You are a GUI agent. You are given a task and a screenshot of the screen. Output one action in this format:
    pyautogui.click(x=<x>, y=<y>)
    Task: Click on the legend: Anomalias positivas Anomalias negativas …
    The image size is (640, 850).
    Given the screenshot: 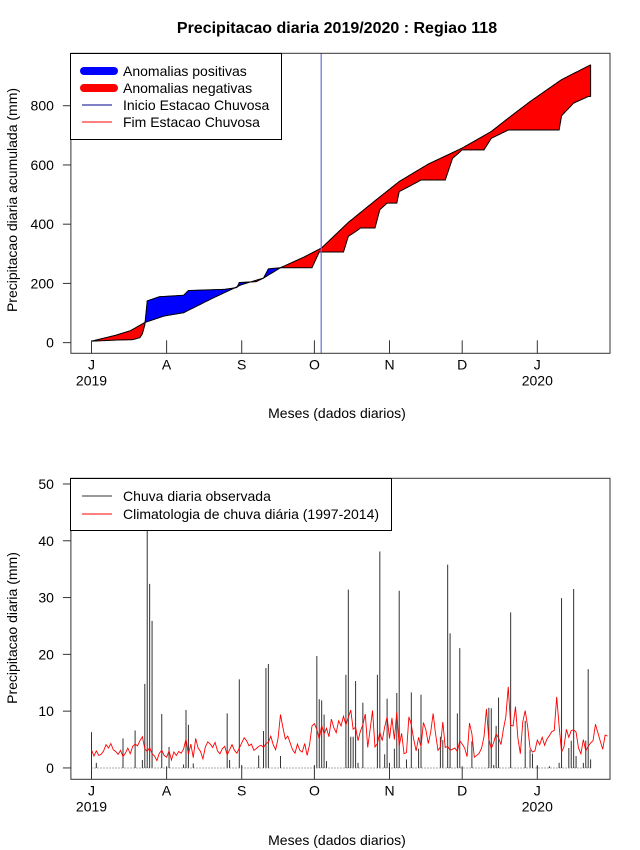 What is the action you would take?
    pyautogui.click(x=176, y=96)
    